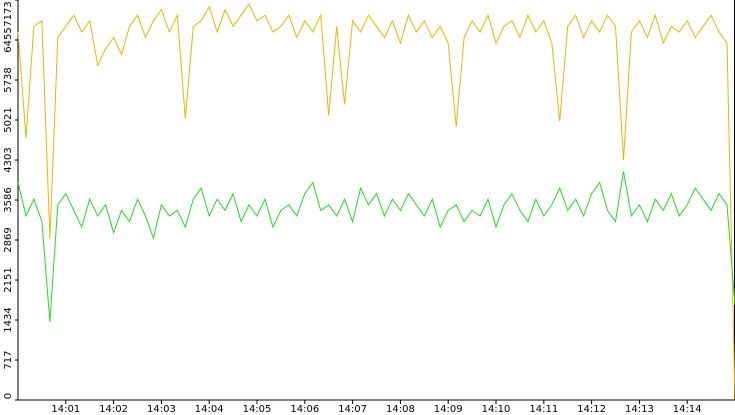 This screenshot has width=735, height=415. What do you see at coordinates (8, 319) in the screenshot?
I see `y-tick-label: 1434` at bounding box center [8, 319].